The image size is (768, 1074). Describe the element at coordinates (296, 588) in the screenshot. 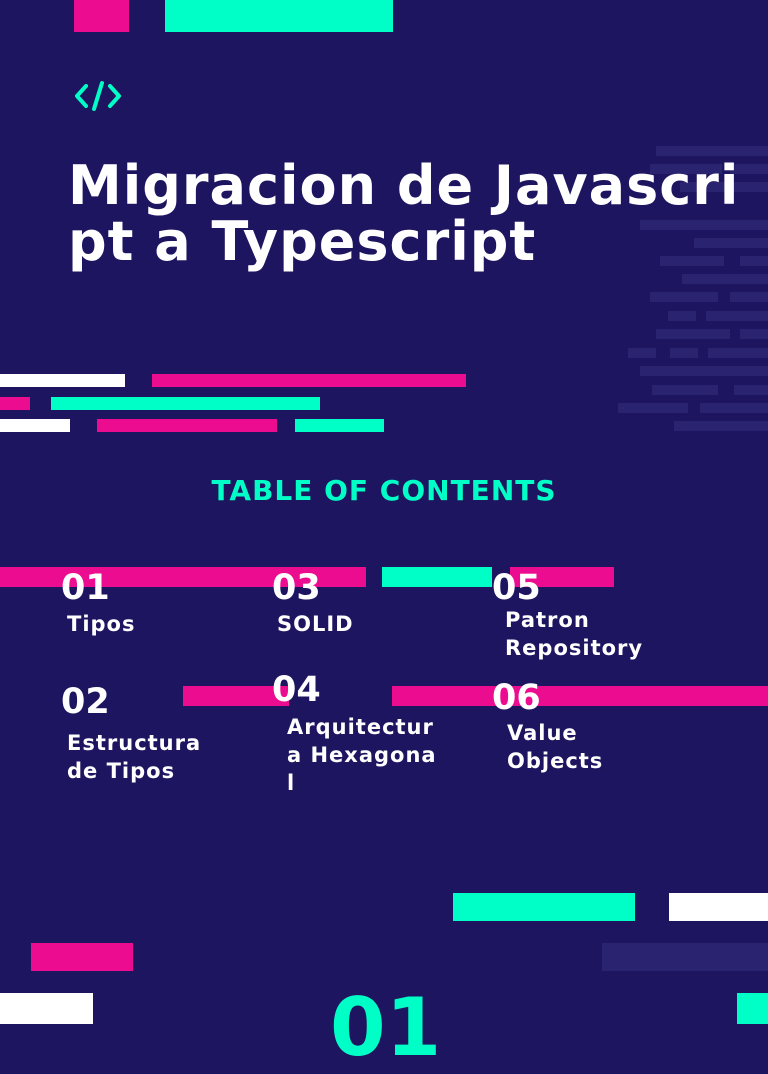

I see `toc-number: 03` at that location.